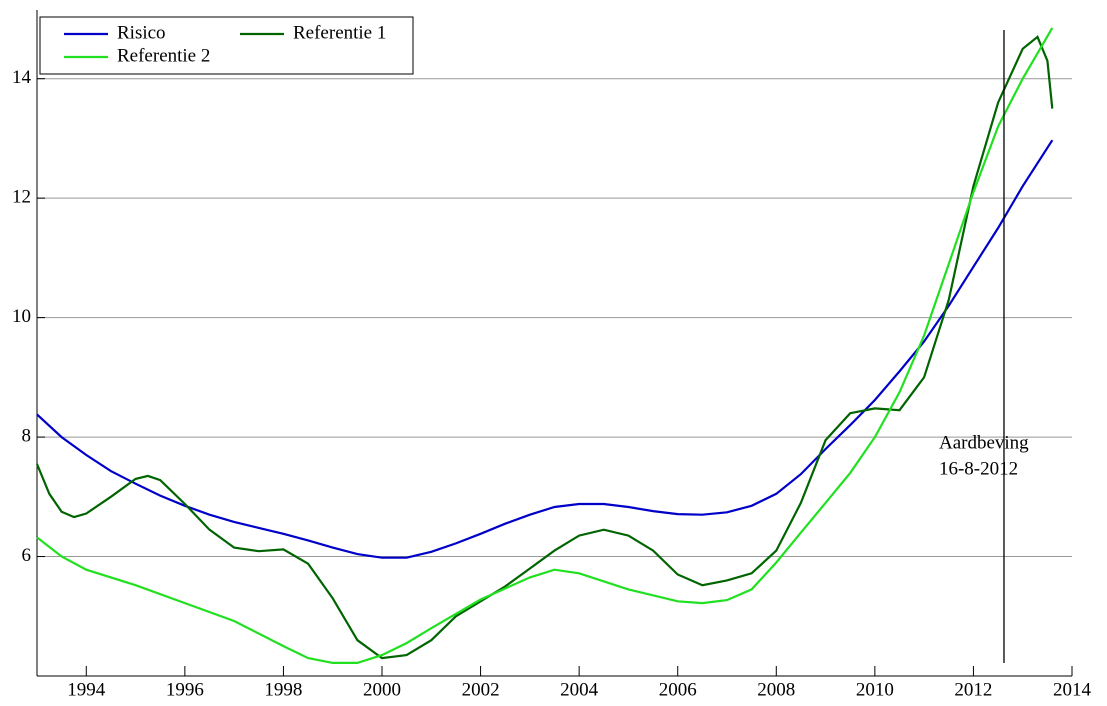 The width and height of the screenshot is (1107, 706). What do you see at coordinates (185, 689) in the screenshot?
I see `x-tick-label: 1996` at bounding box center [185, 689].